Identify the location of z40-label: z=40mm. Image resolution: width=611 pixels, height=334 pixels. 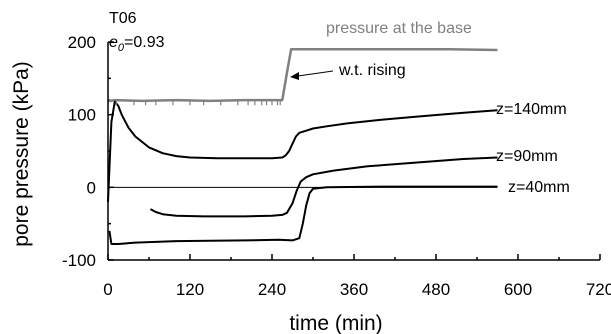
(539, 187).